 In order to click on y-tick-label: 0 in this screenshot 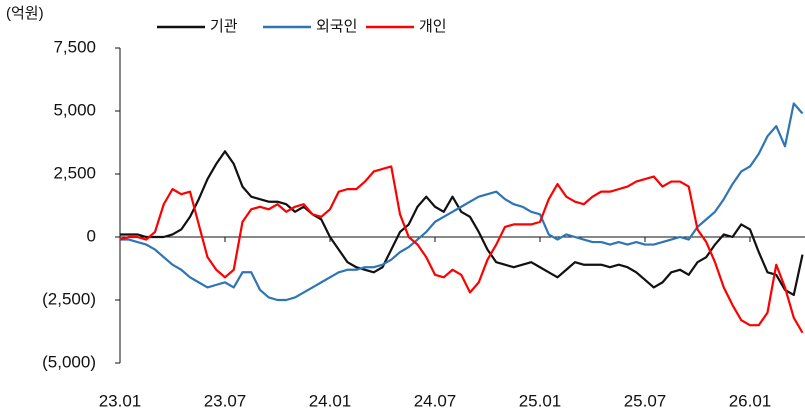, I will do `click(91, 235)`.